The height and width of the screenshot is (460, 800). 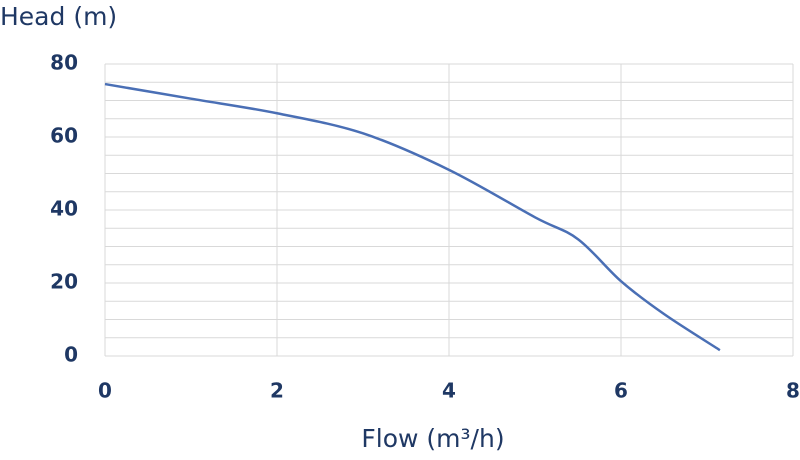 I want to click on x-tick-label: 0, so click(x=105, y=391).